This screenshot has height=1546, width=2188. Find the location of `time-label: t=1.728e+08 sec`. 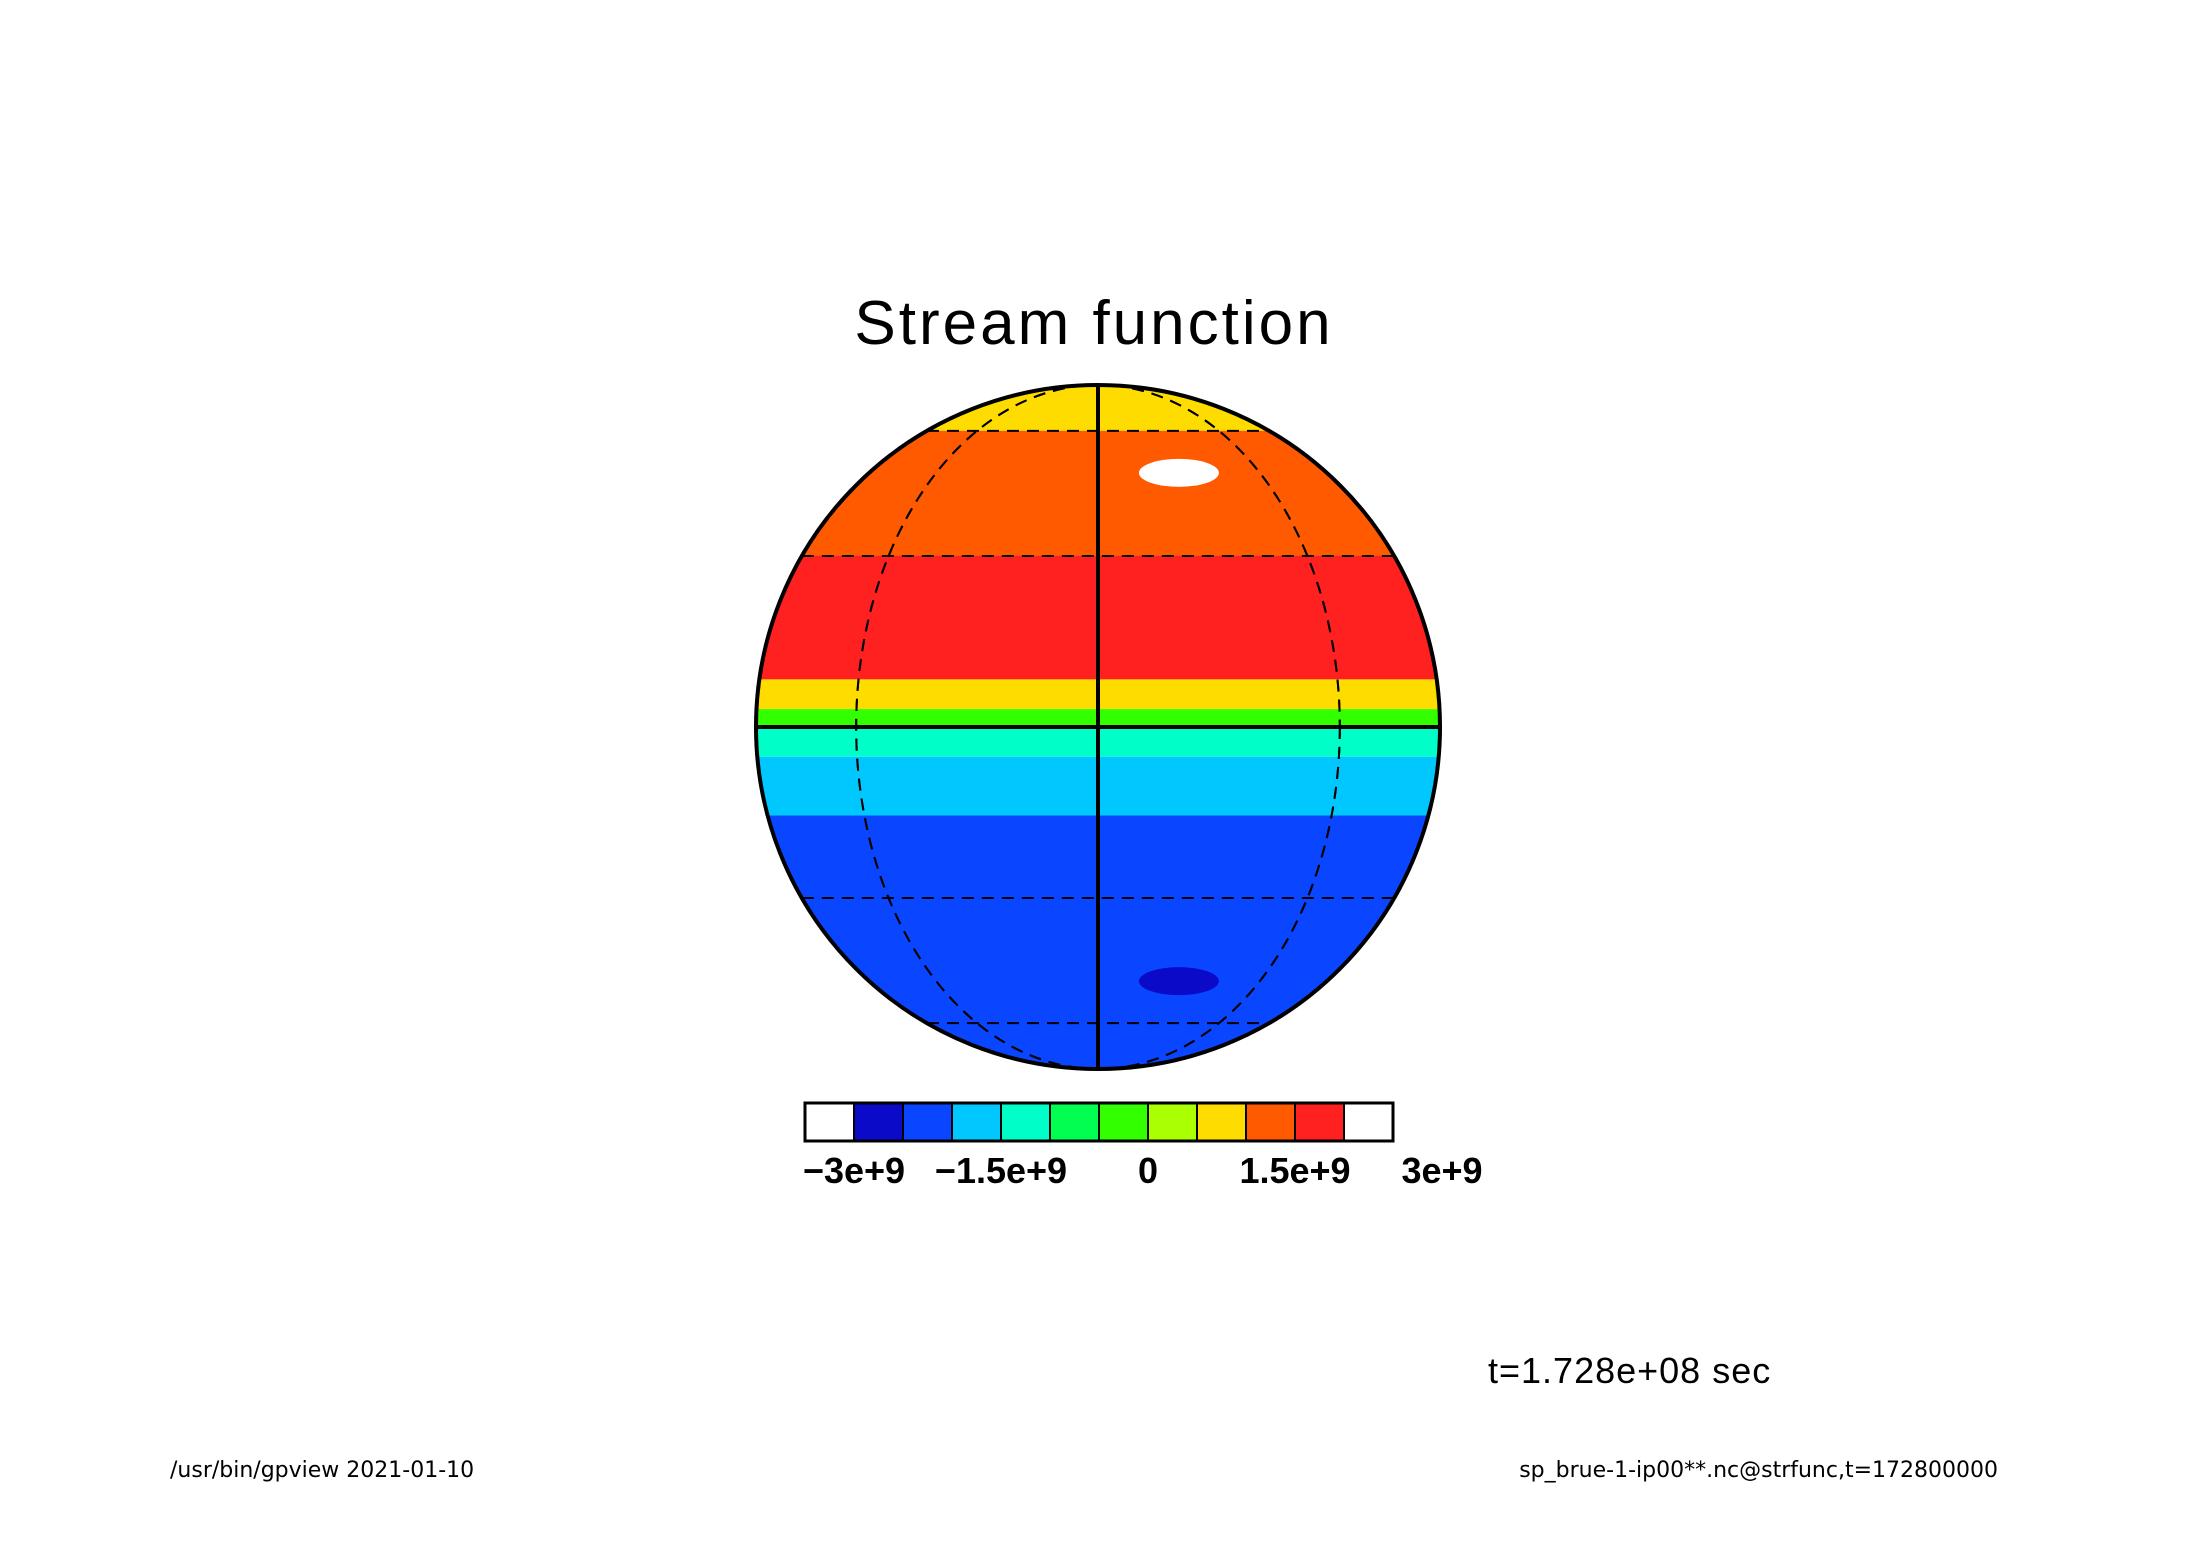

time-label: t=1.728e+08 sec is located at coordinates (1630, 1370).